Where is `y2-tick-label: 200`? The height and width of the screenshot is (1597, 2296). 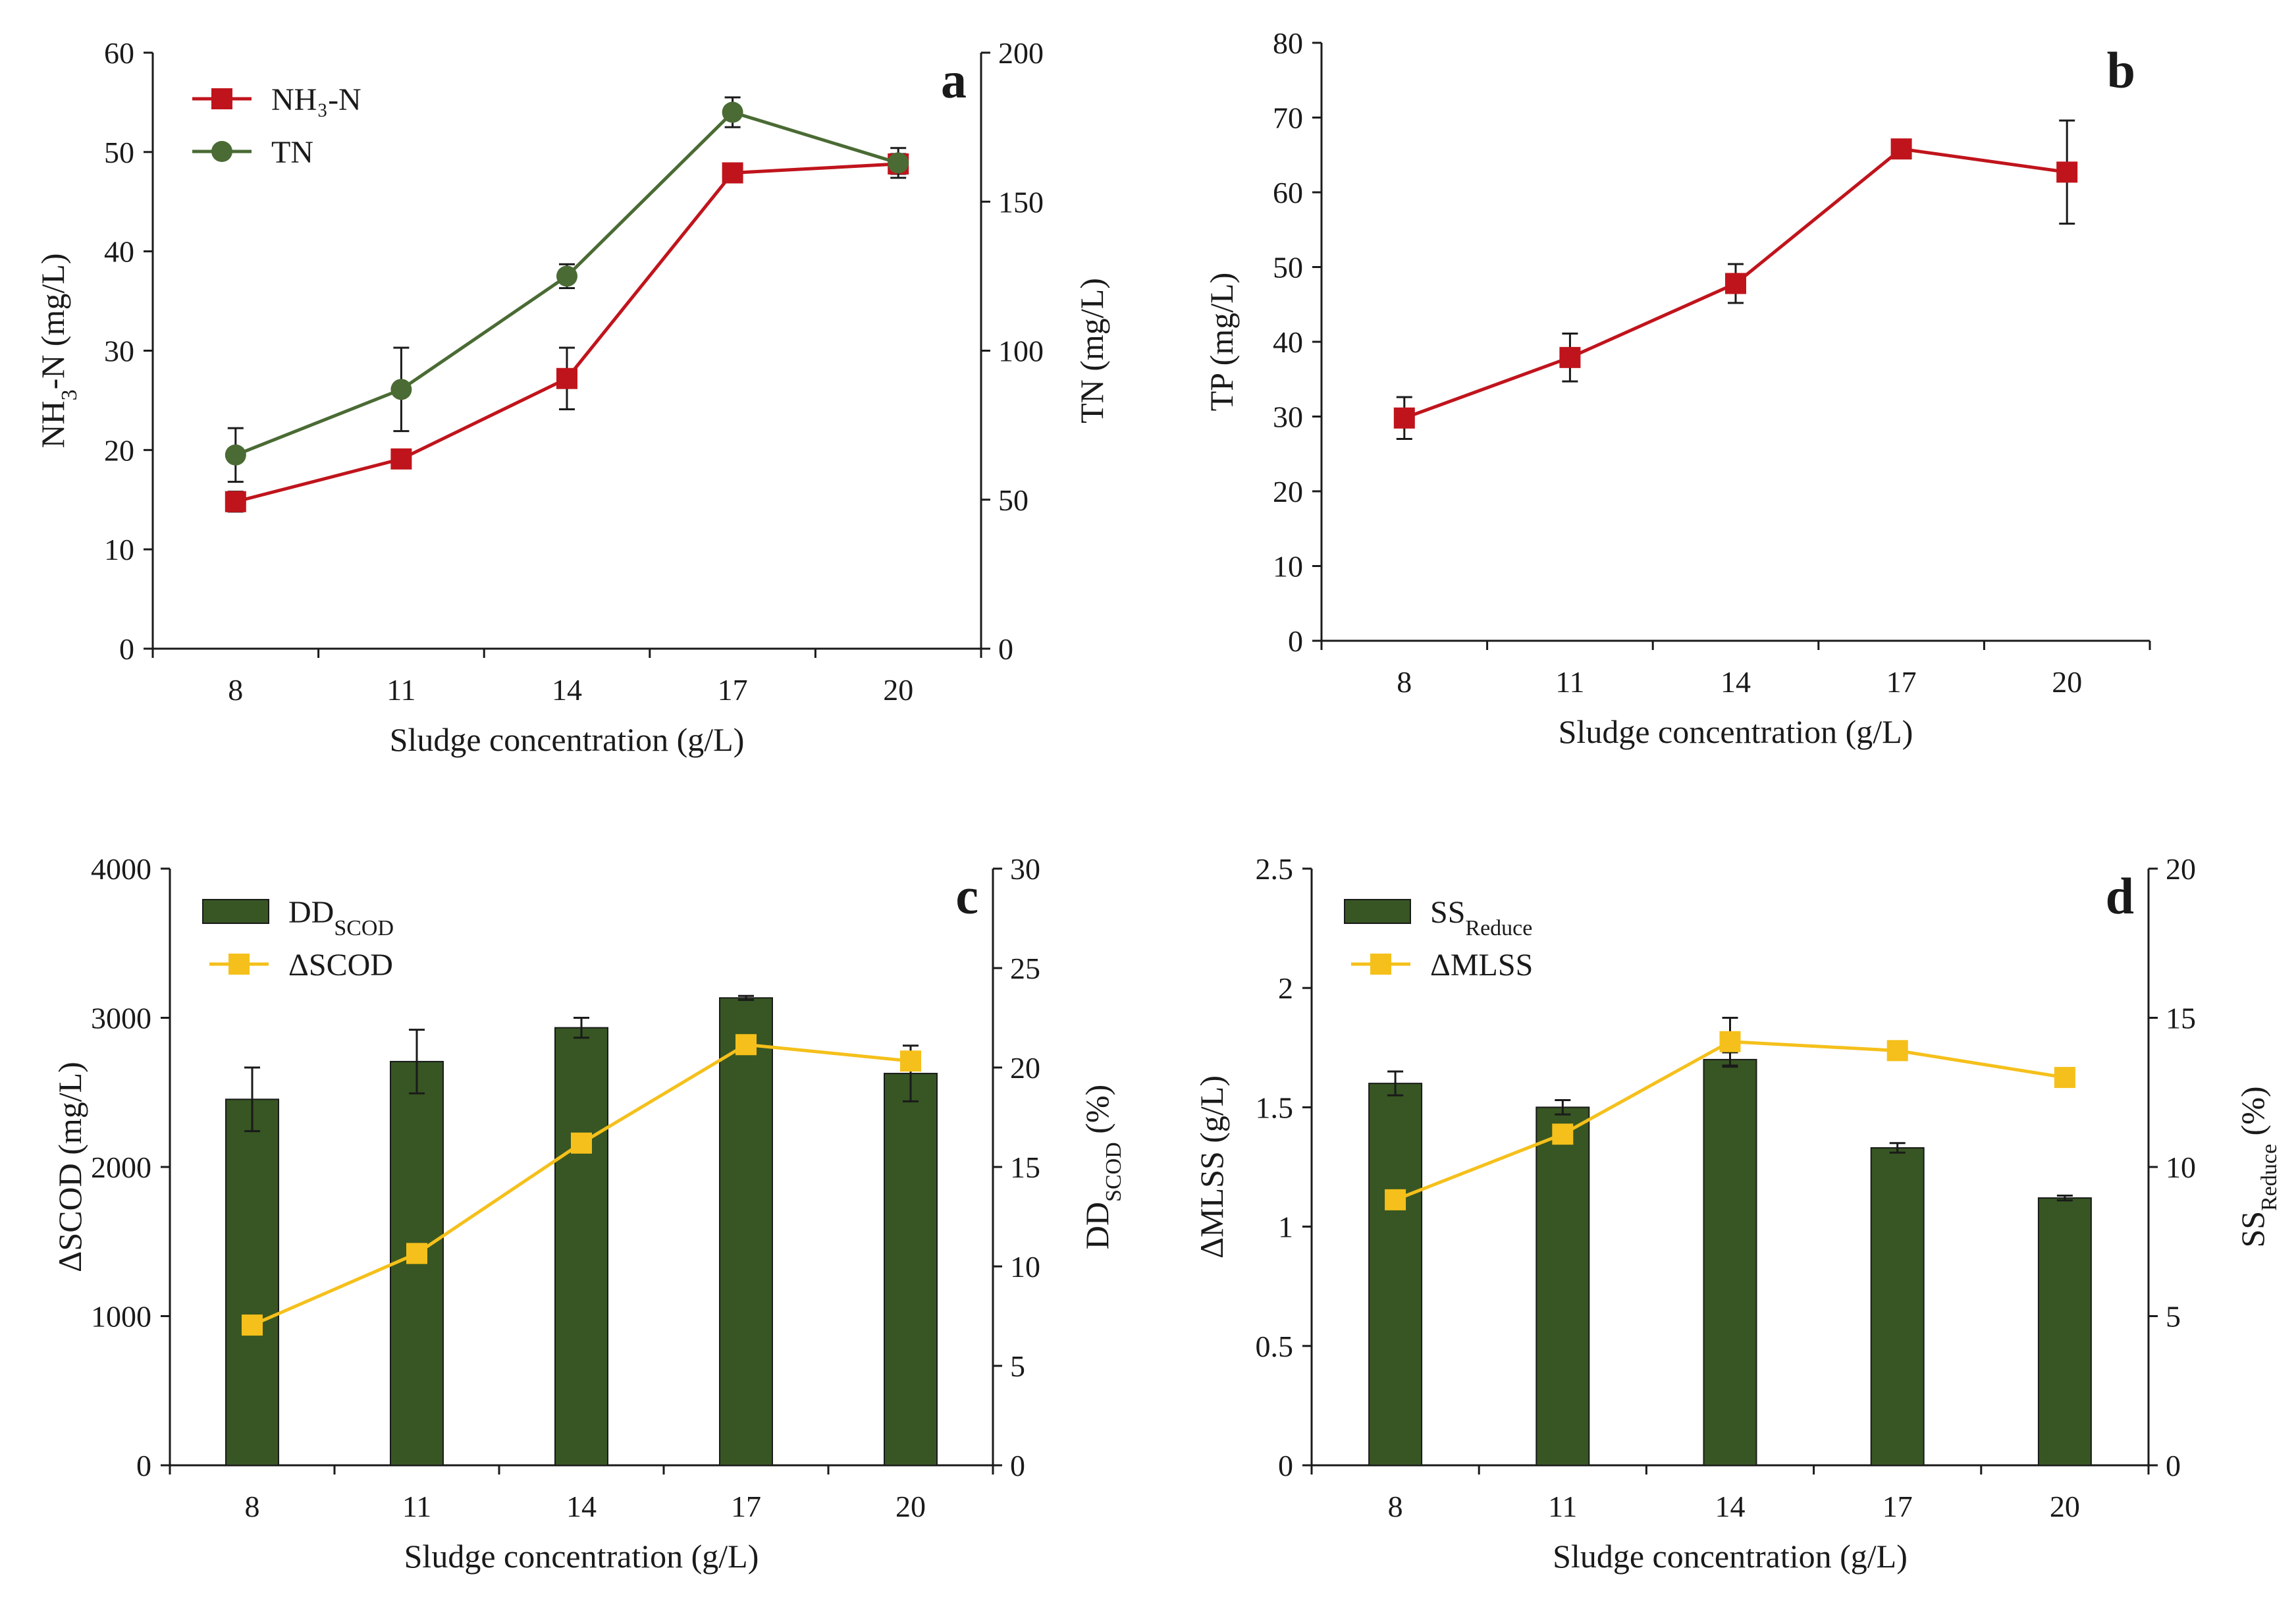 y2-tick-label: 200 is located at coordinates (1021, 53).